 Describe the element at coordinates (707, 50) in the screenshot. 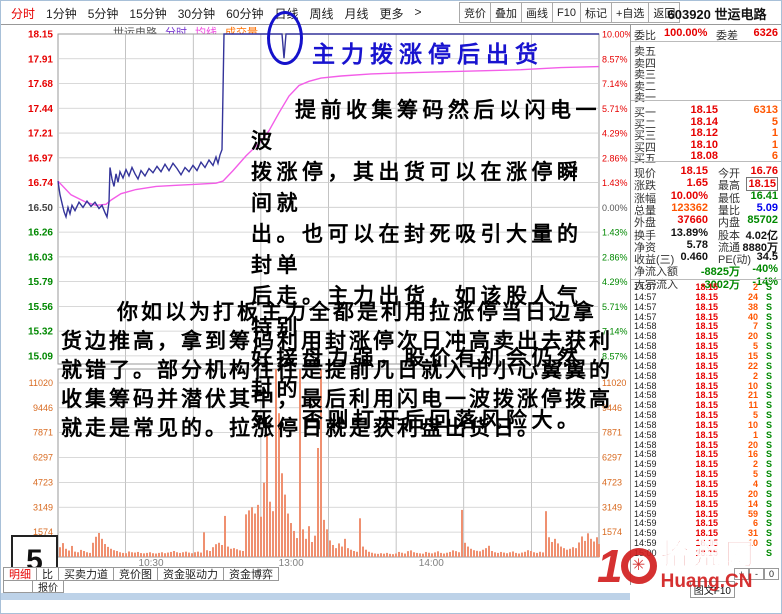

I see `sell-row-卖五: 卖五` at that location.